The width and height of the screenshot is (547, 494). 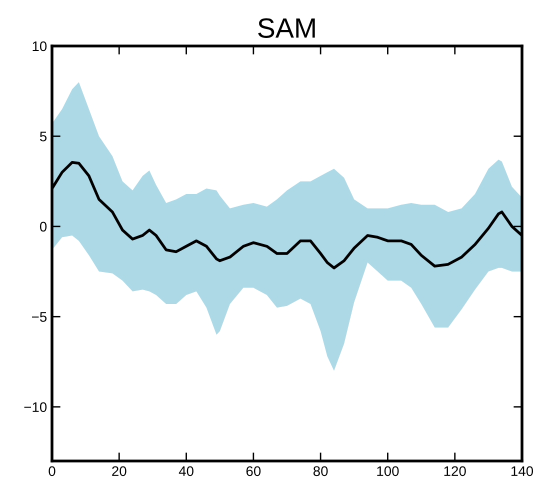 I want to click on chart-title: SAM, so click(x=286, y=28).